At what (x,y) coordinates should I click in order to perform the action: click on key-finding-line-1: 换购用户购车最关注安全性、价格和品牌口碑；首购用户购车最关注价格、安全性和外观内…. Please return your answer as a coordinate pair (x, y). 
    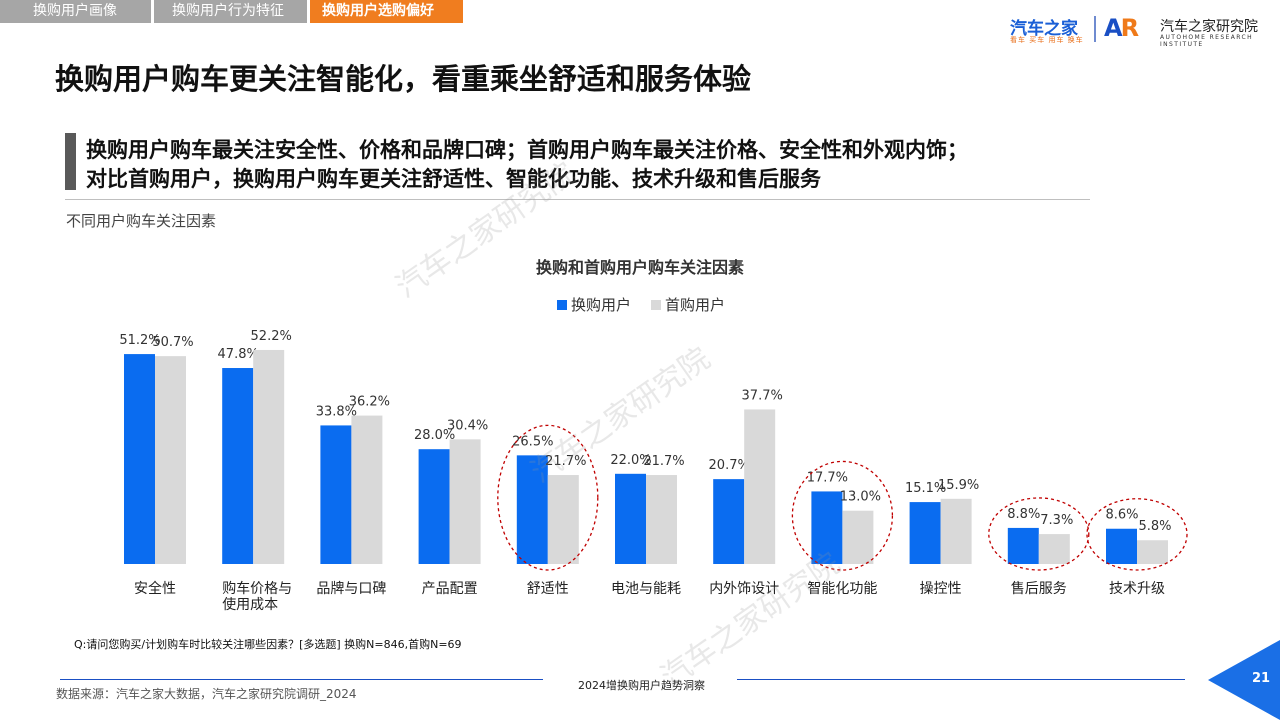
    Looking at the image, I should click on (527, 150).